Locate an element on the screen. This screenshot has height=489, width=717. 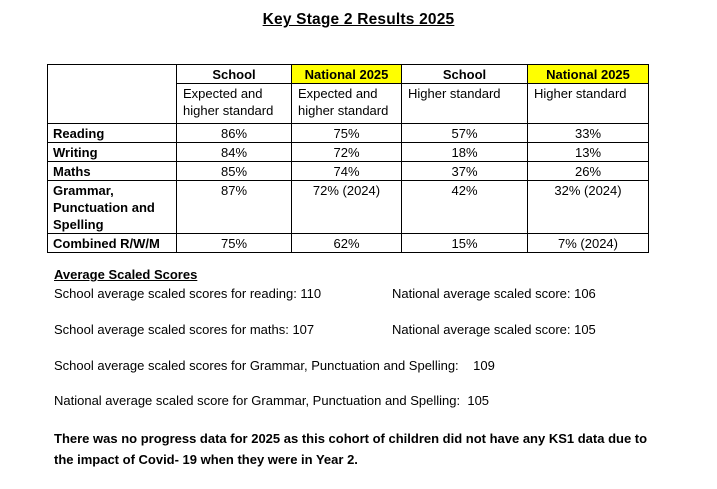
subheader-school-expected: Expected and higher standard is located at coordinates (234, 103).